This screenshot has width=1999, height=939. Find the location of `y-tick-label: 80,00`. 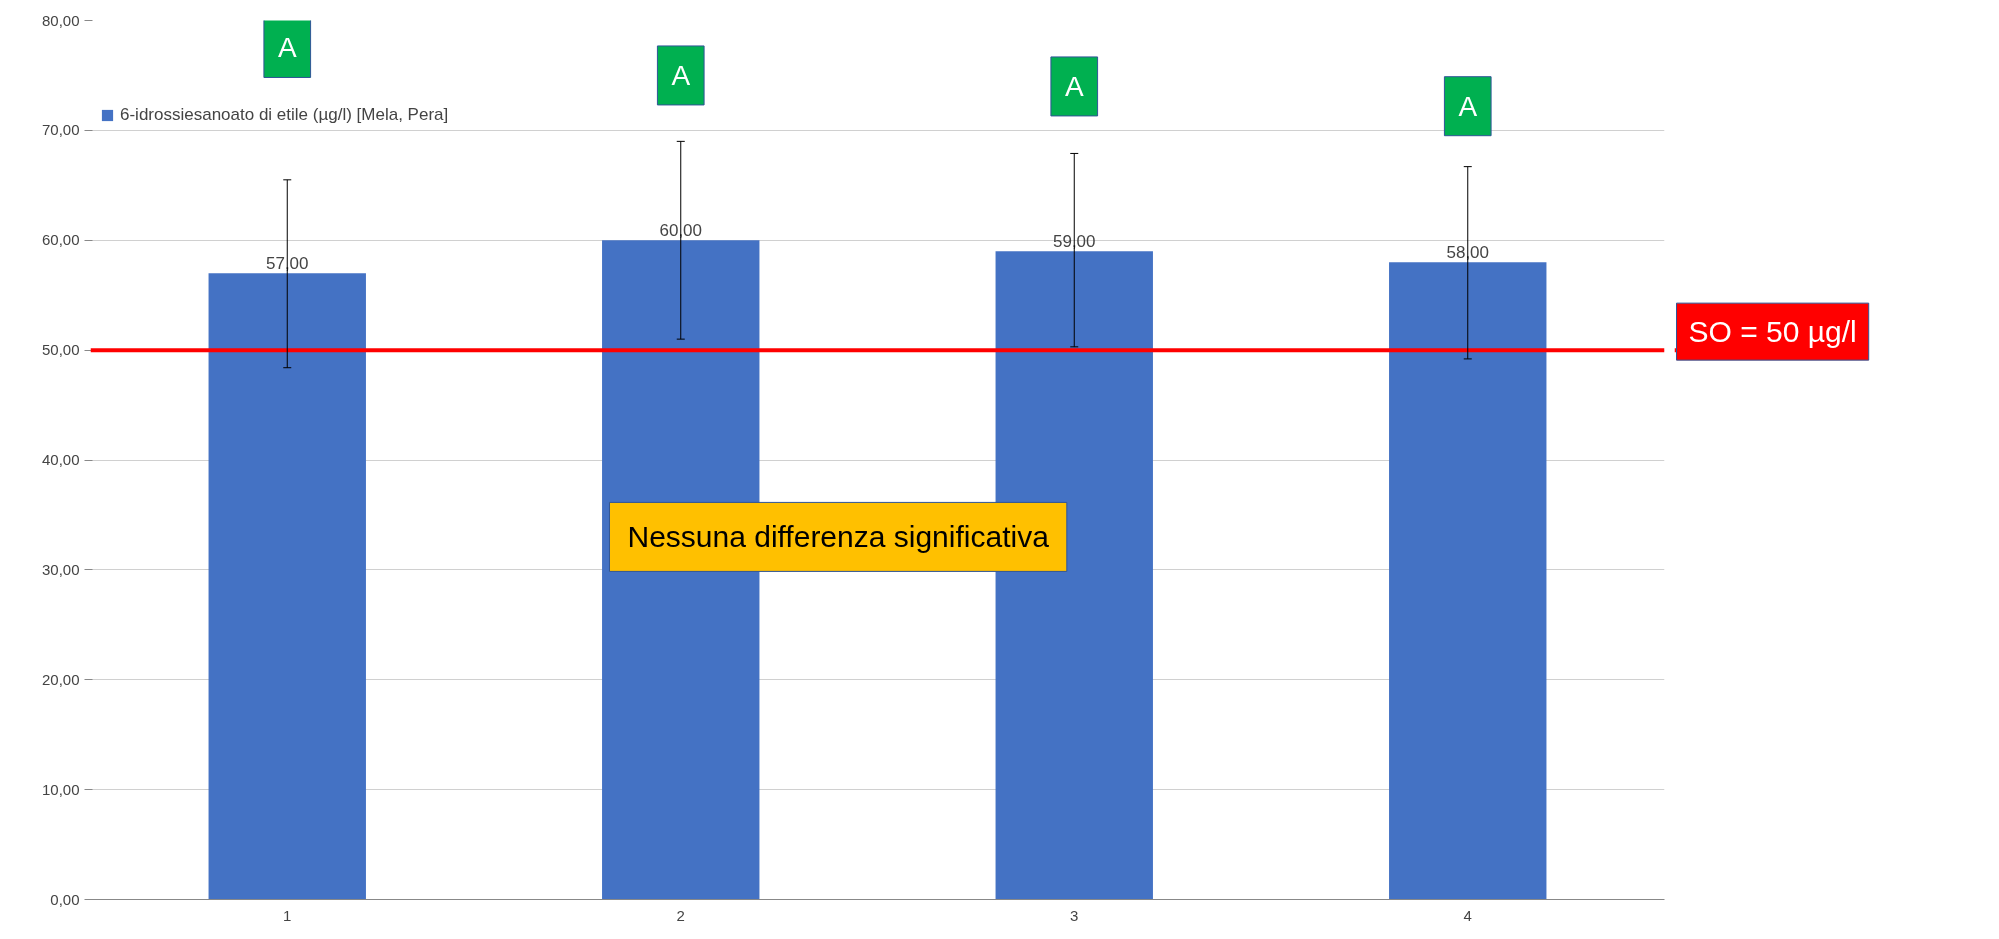

y-tick-label: 80,00 is located at coordinates (60, 20).